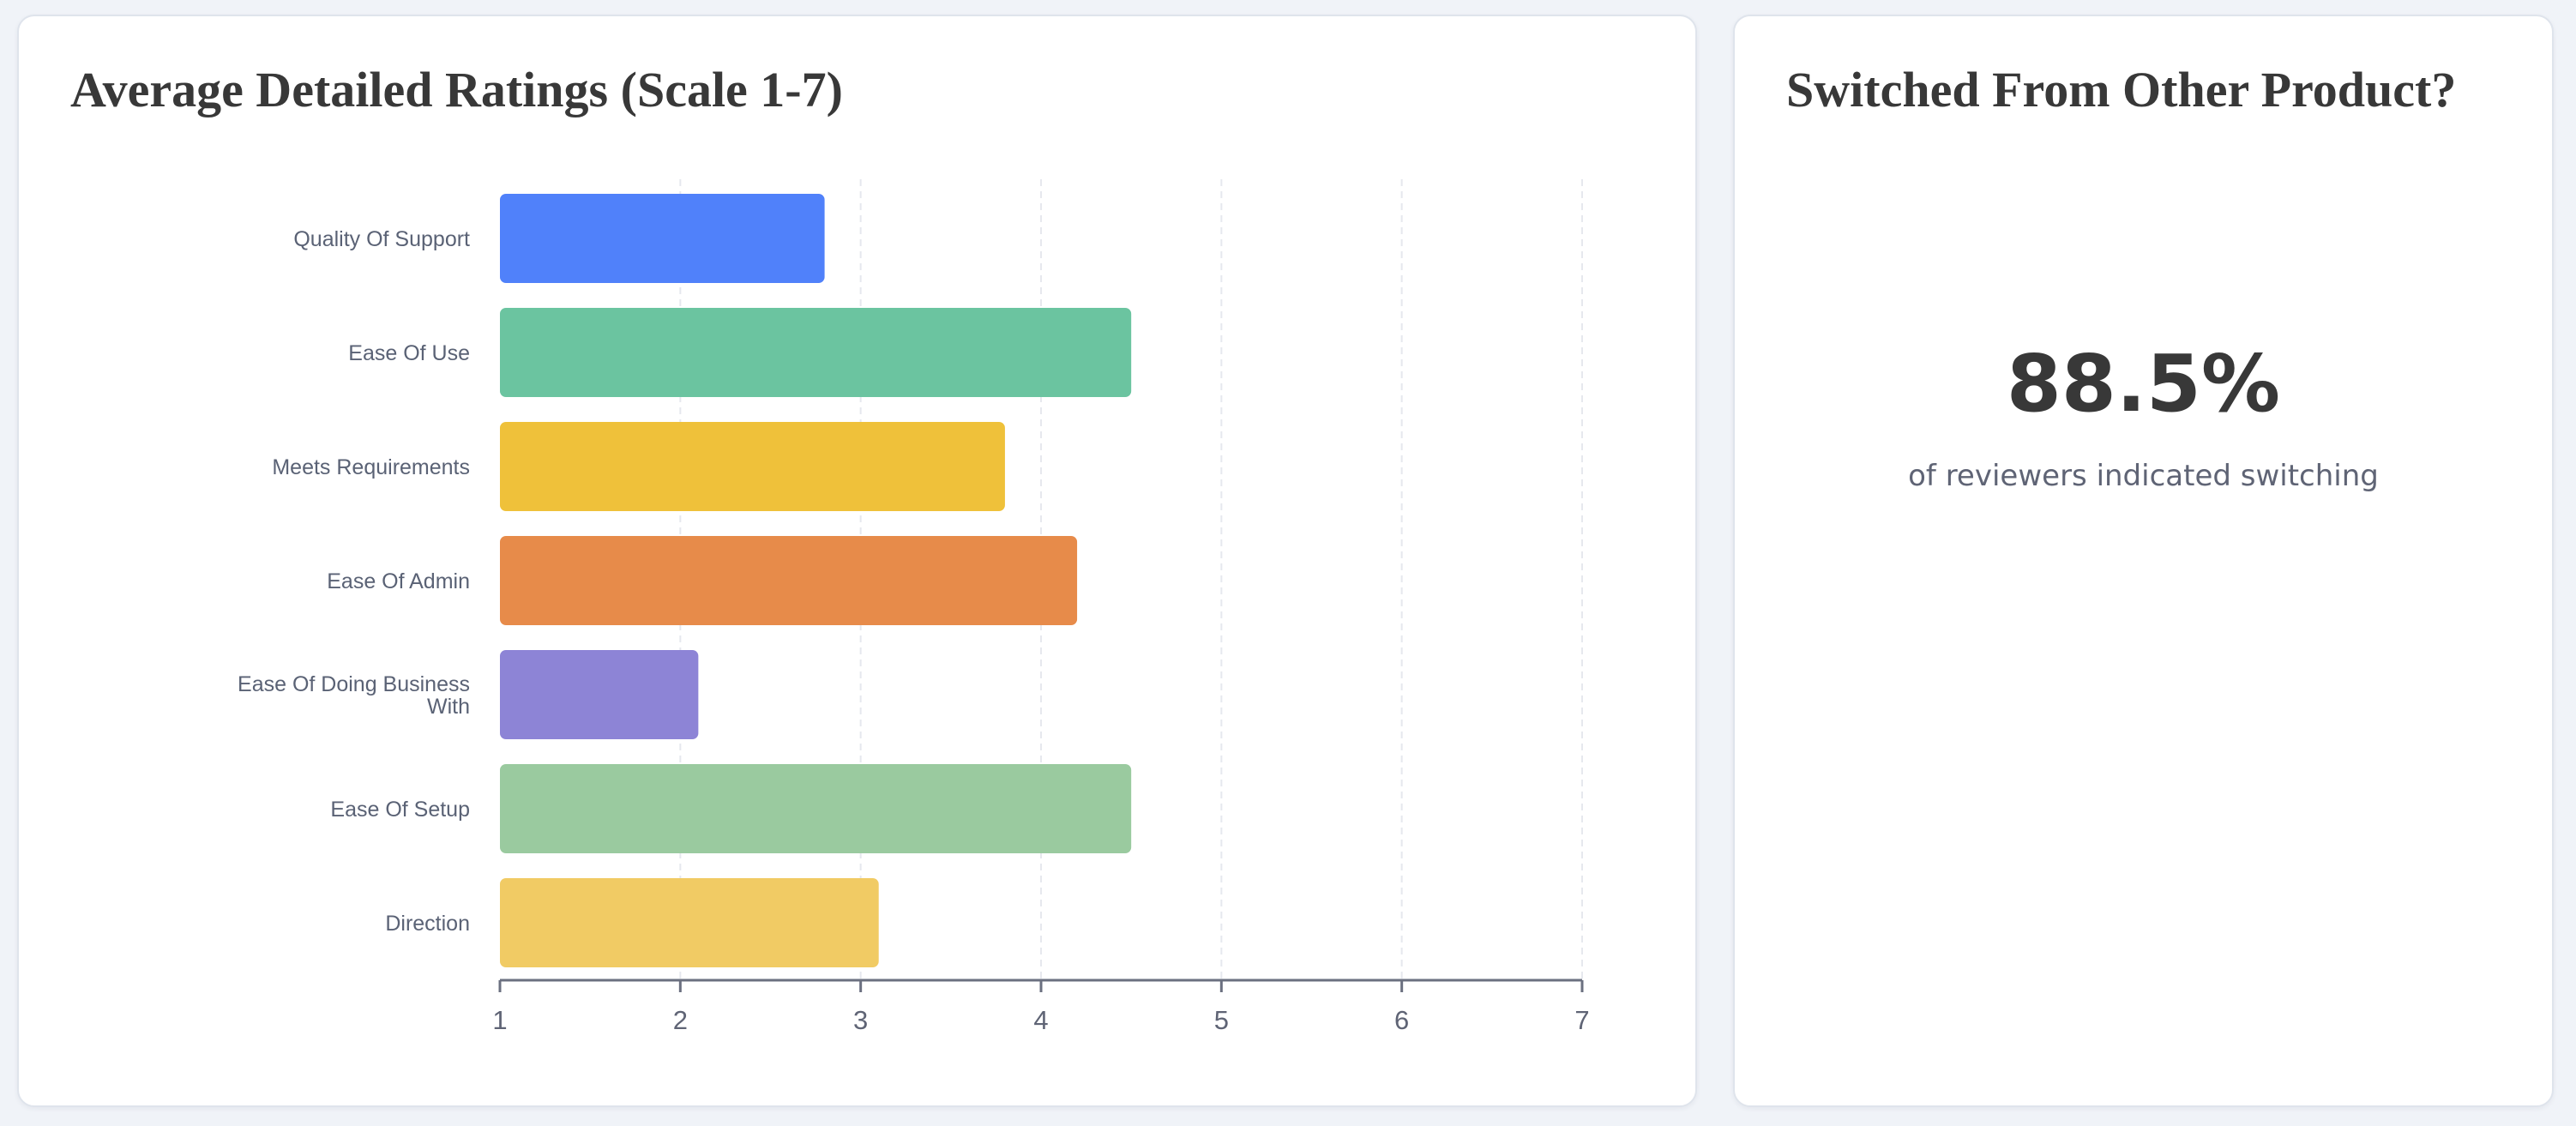 This screenshot has height=1126, width=2576. I want to click on category-label: Ease Of Doing Business With, so click(354, 696).